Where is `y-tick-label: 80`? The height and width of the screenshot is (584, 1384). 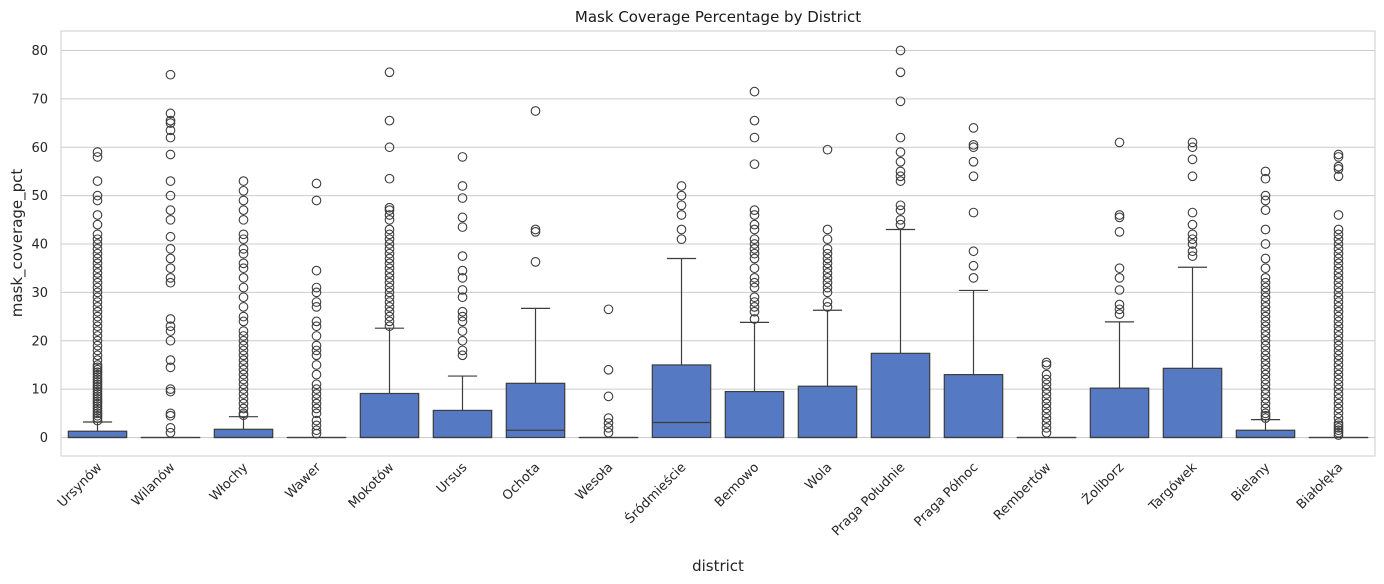 y-tick-label: 80 is located at coordinates (39, 51).